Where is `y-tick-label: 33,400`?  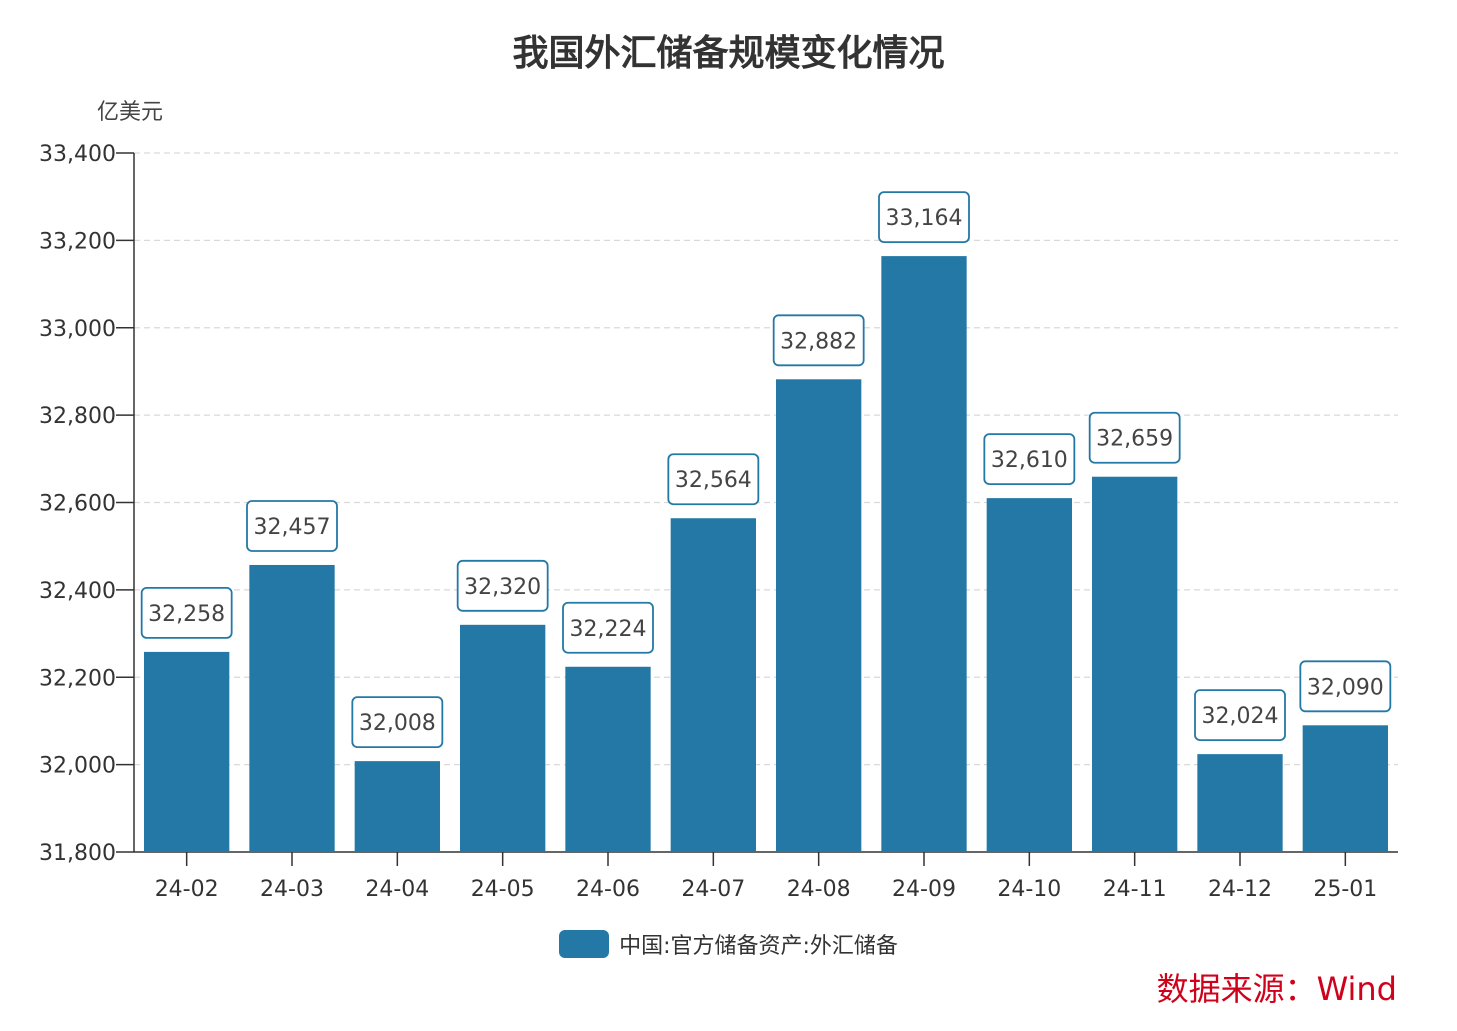
y-tick-label: 33,400 is located at coordinates (77, 154).